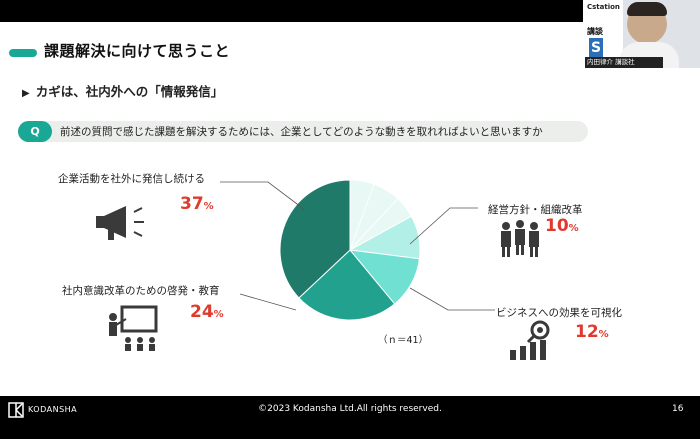  What do you see at coordinates (53, 409) in the screenshot?
I see `footer-brand: KODANSHA` at bounding box center [53, 409].